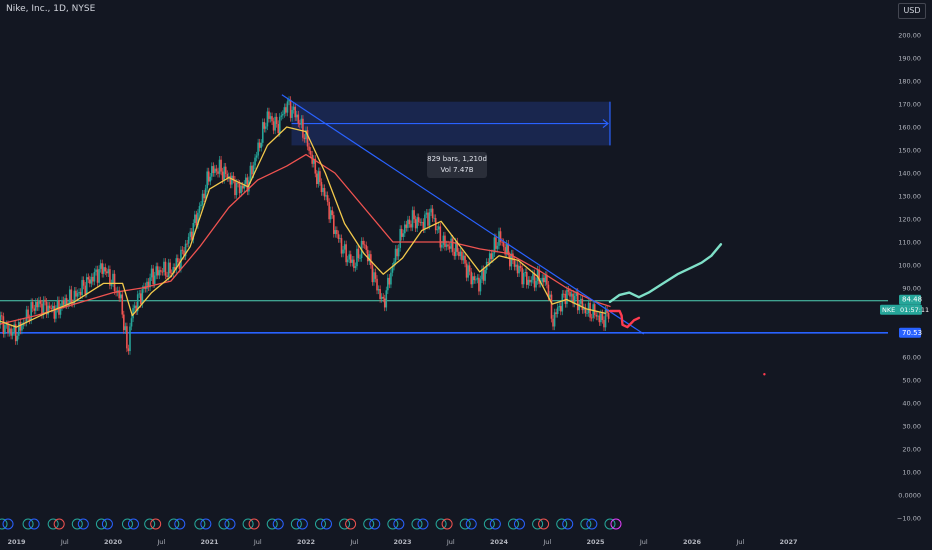  What do you see at coordinates (739, 542) in the screenshot?
I see `x-tick-label: Jul` at bounding box center [739, 542].